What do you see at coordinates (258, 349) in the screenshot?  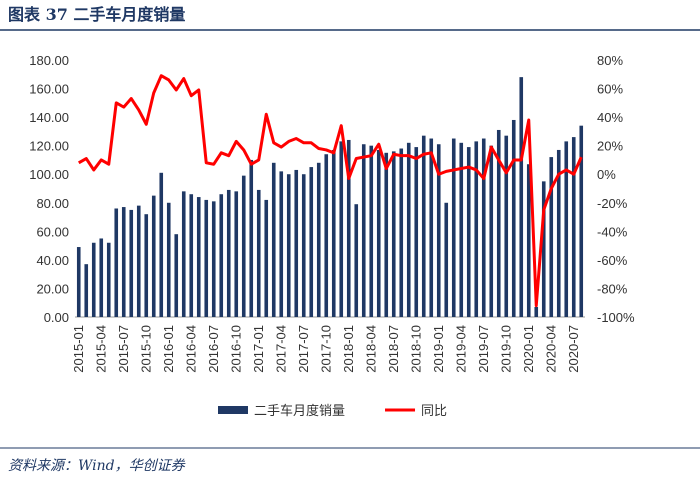 I see `x-tick-label: 2017-01` at bounding box center [258, 349].